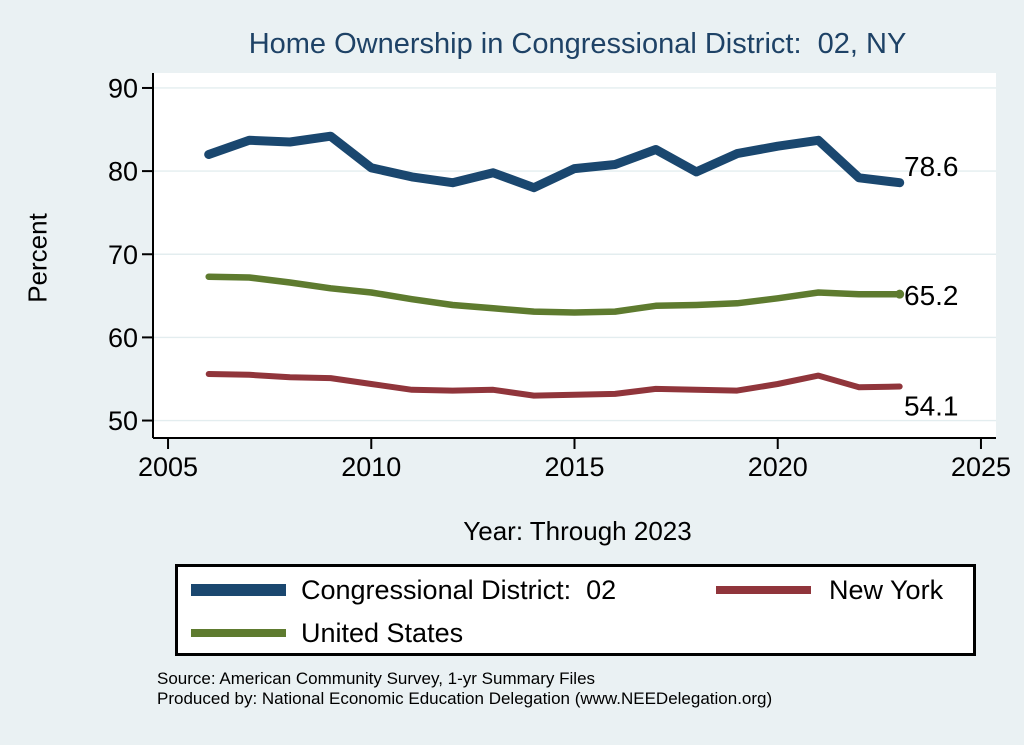  I want to click on x-tick-label: 2015, so click(574, 467).